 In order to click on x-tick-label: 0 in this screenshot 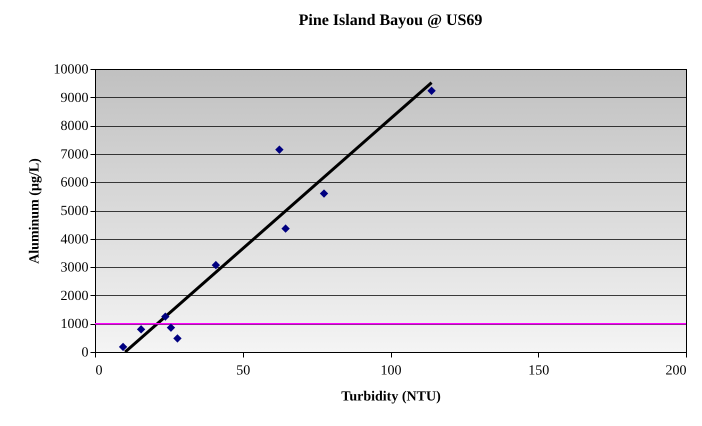, I will do `click(99, 371)`.